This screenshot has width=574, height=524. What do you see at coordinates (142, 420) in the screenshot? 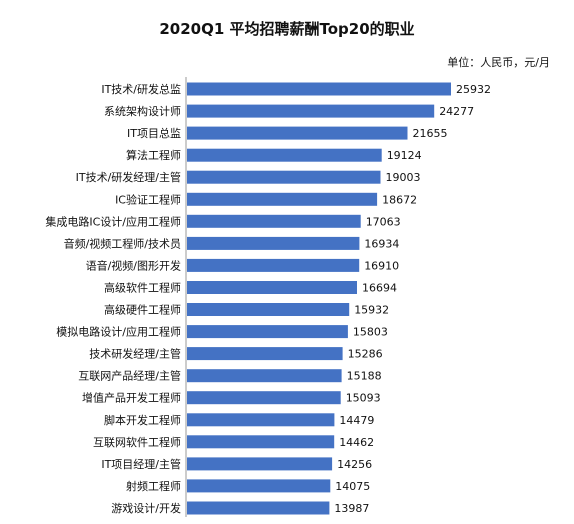
I see `category-label: 脚本开发工程师` at bounding box center [142, 420].